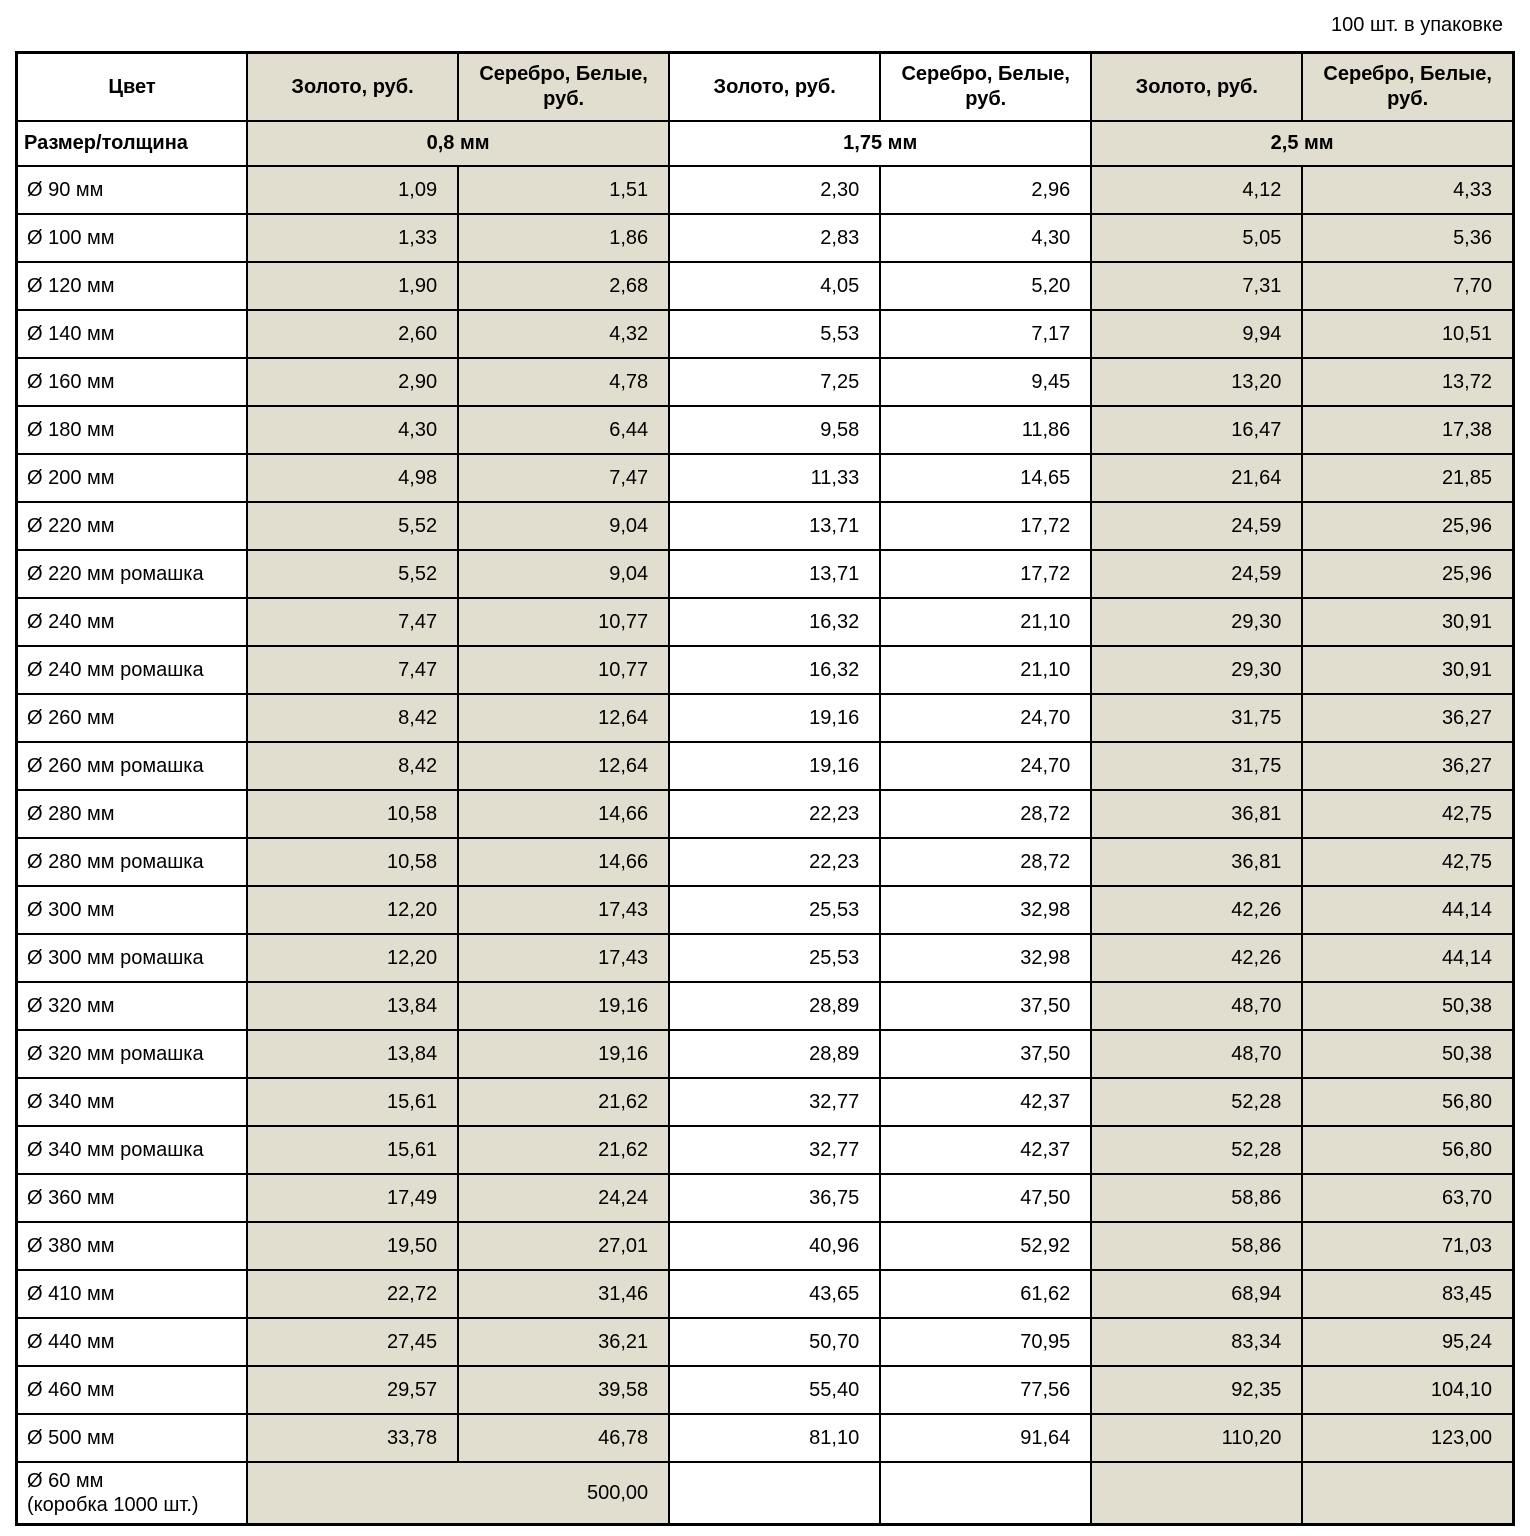 The image size is (1530, 1536). Describe the element at coordinates (1197, 1198) in the screenshot. I see `price-cell: 58,86` at that location.